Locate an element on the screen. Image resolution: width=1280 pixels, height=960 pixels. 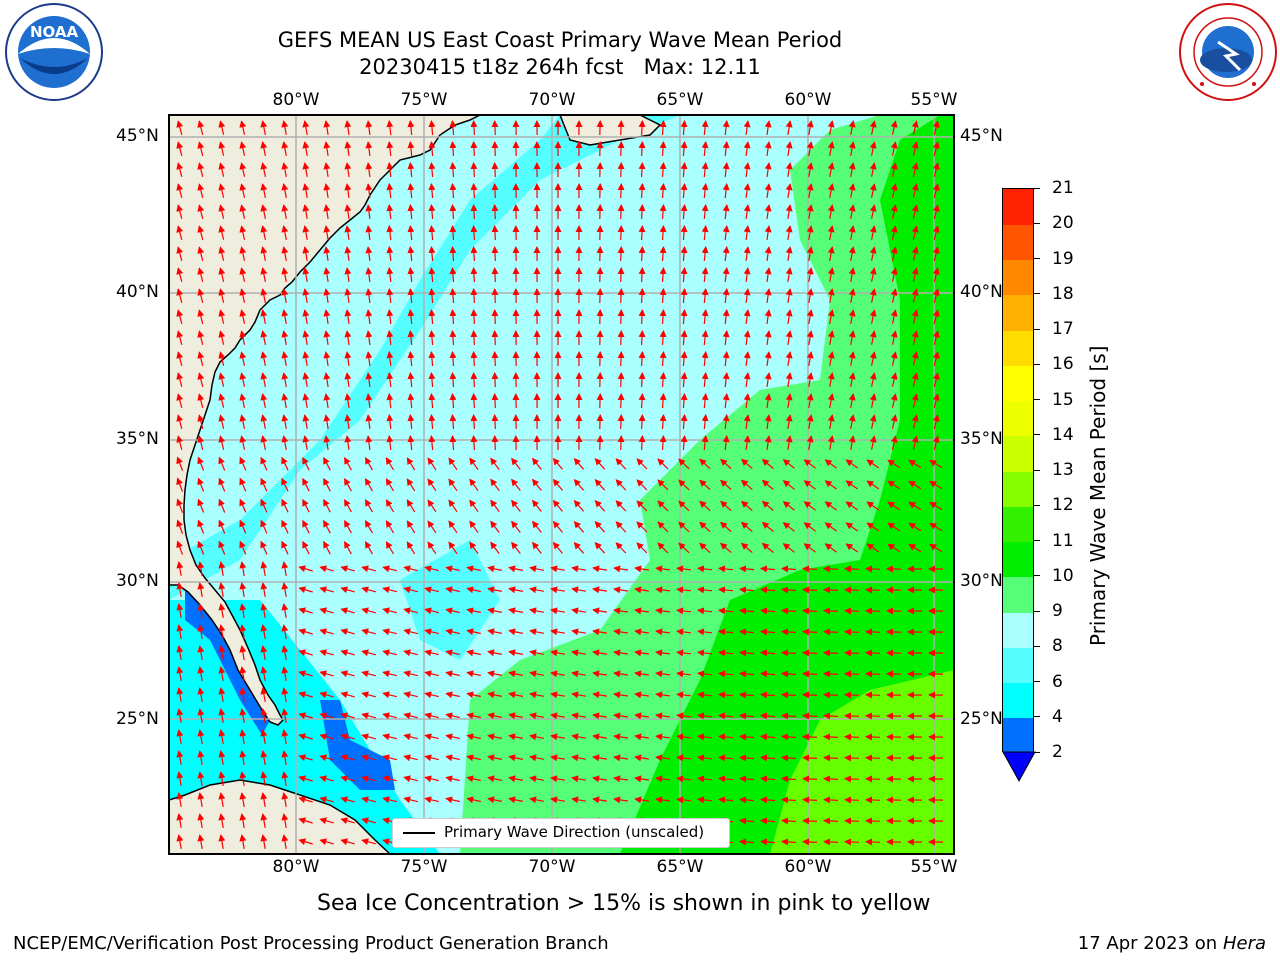
colorbar-tick-label: 11 is located at coordinates (1054, 541).